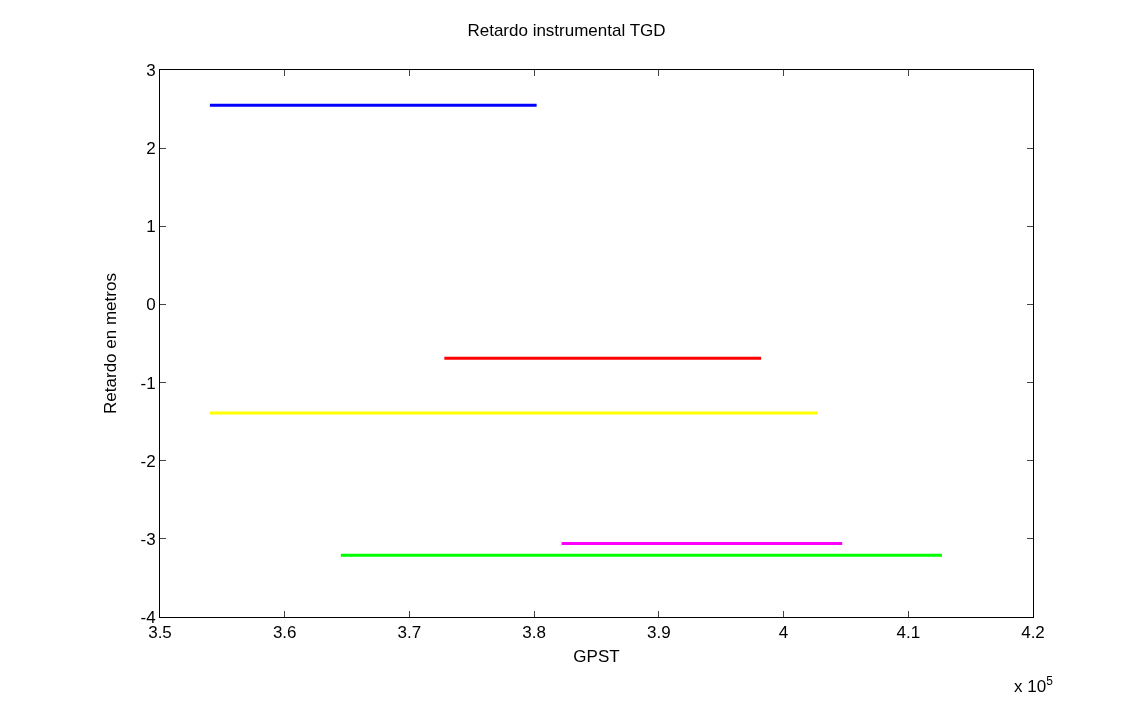 Image resolution: width=1133 pixels, height=702 pixels. Describe the element at coordinates (148, 383) in the screenshot. I see `y-tick-label: -1` at that location.